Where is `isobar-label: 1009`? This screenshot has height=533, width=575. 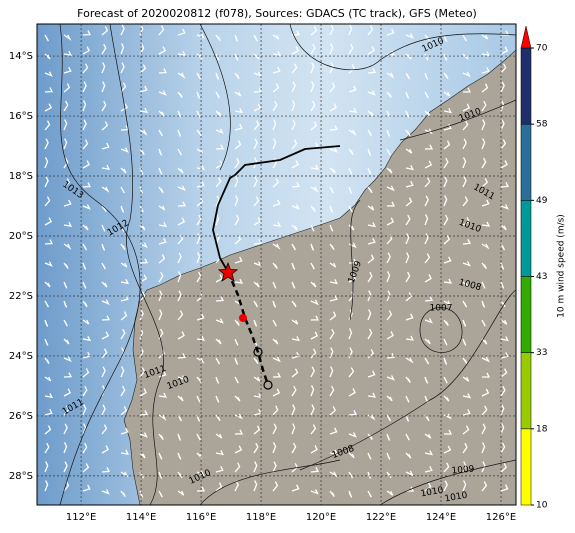 isobar-label: 1009 is located at coordinates (463, 470).